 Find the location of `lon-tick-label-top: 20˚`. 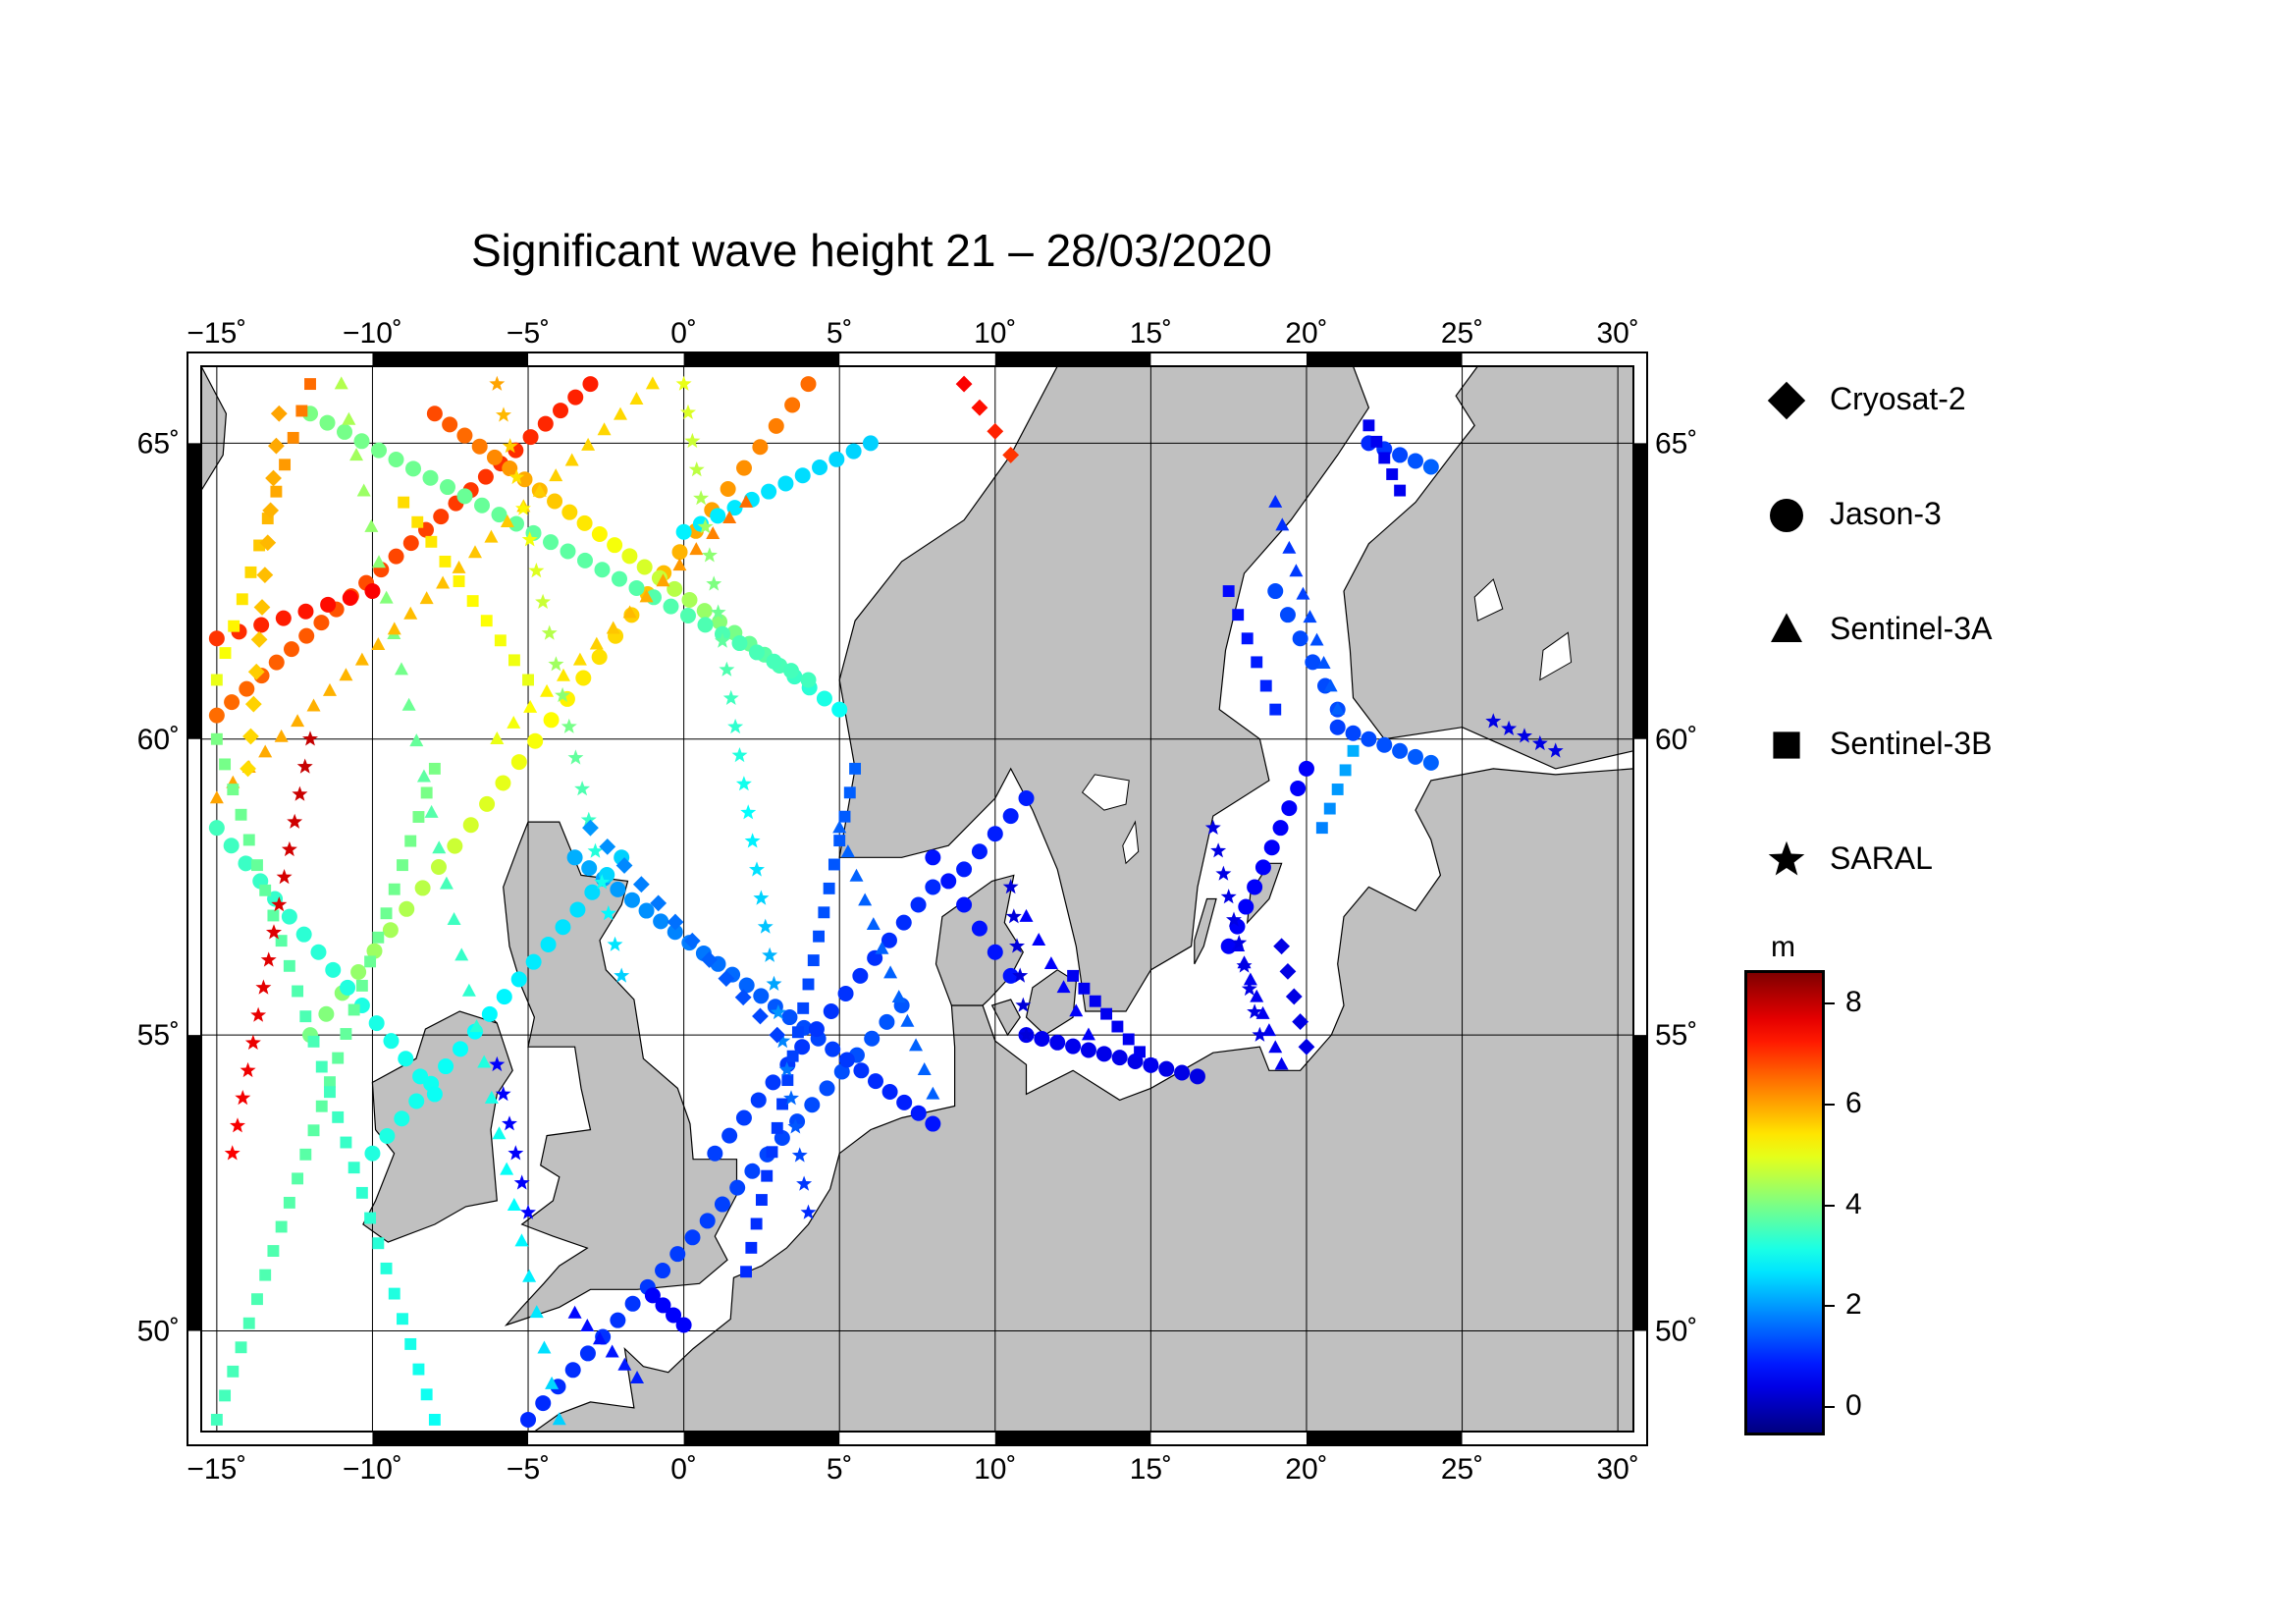

lon-tick-label-top: 20˚ is located at coordinates (1306, 333).